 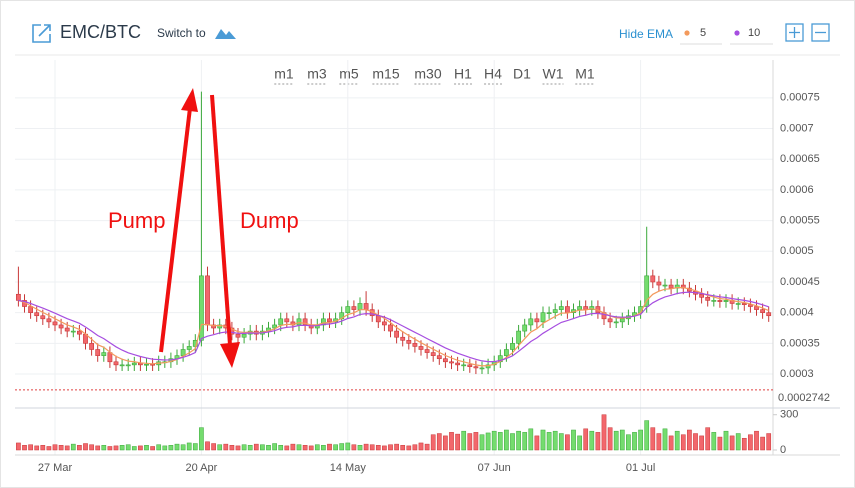 I want to click on period-button: W1, so click(x=553, y=74).